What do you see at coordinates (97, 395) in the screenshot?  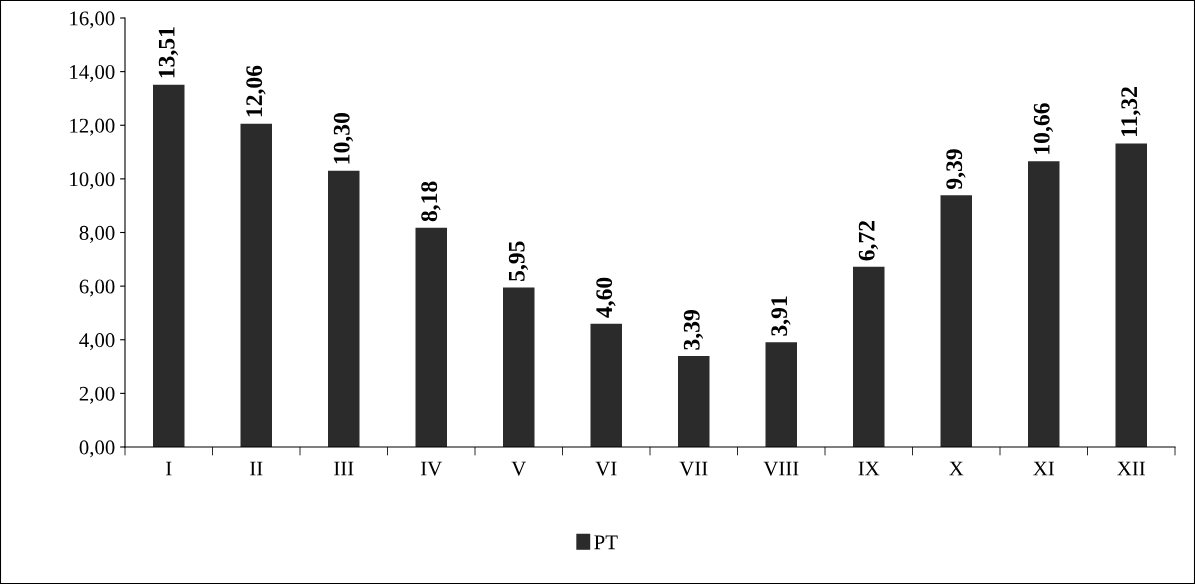 I see `y-tick-label: 2,00` at bounding box center [97, 395].